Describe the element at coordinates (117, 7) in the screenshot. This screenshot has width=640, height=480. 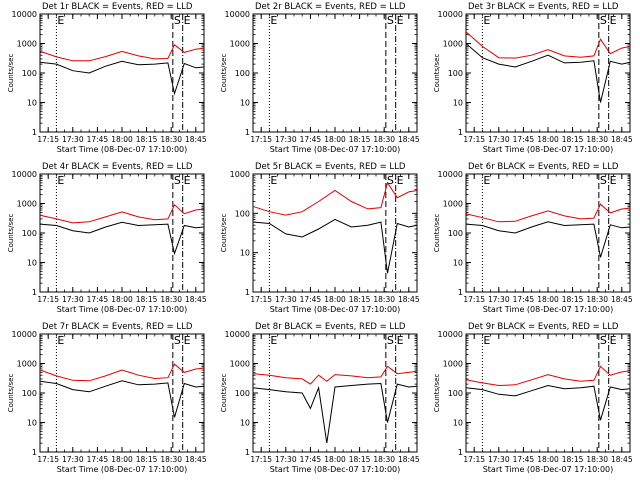
I see `panel-title: Det 1r BLACK = Events, RED = LLD` at that location.